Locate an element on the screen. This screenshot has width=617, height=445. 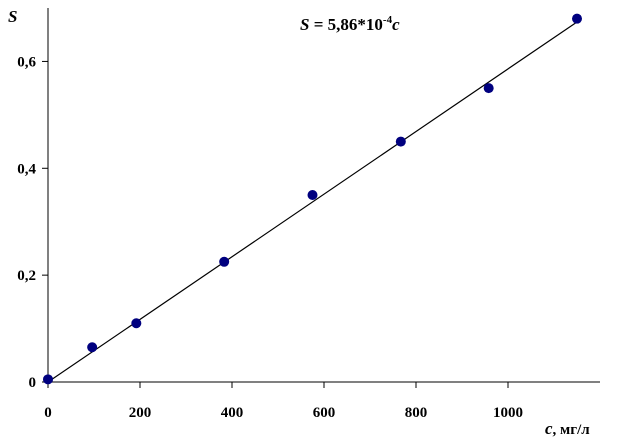
equation-annotation: S = 5,86*10-4c is located at coordinates (350, 24).